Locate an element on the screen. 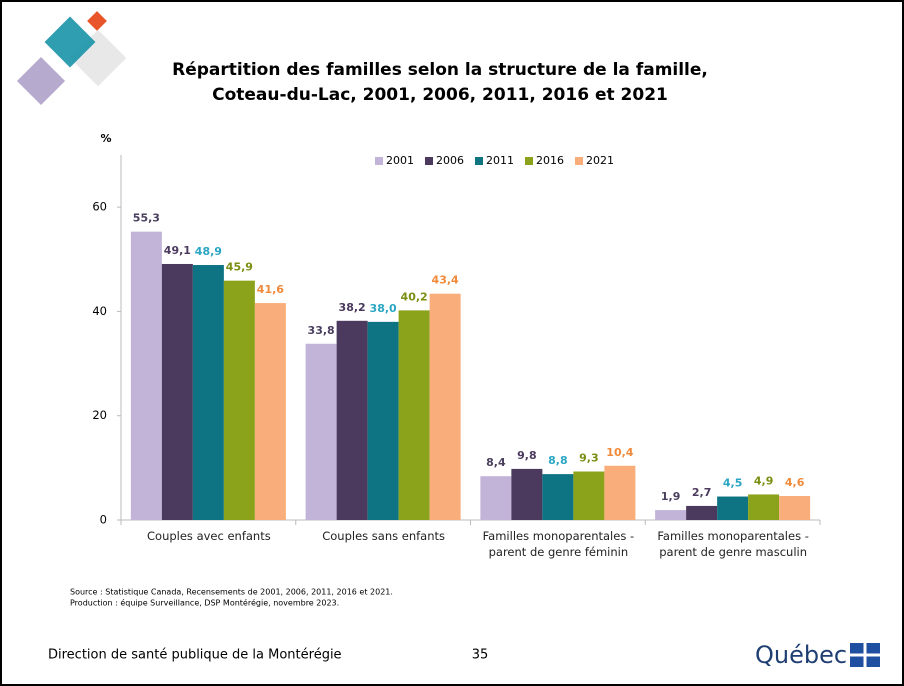 Image resolution: width=904 pixels, height=686 pixels. value-label: 55,3 is located at coordinates (146, 218).